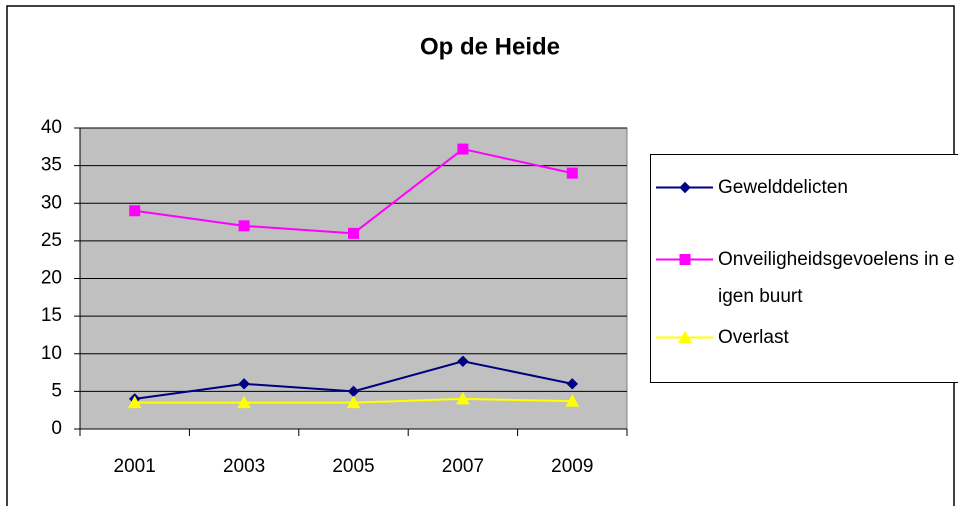 Image resolution: width=958 pixels, height=506 pixels. Describe the element at coordinates (51, 353) in the screenshot. I see `y-tick-label: 10` at that location.